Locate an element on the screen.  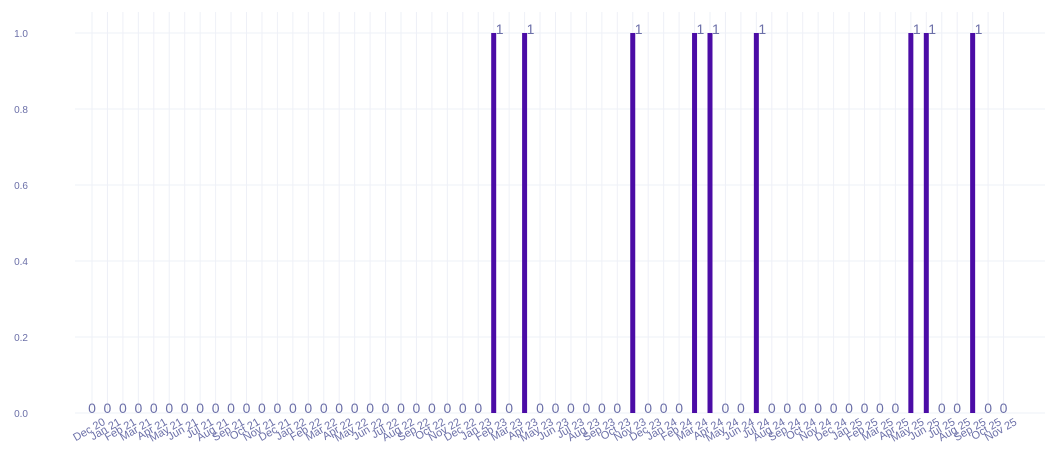
y-tick-label: 0.8 is located at coordinates (21, 110).